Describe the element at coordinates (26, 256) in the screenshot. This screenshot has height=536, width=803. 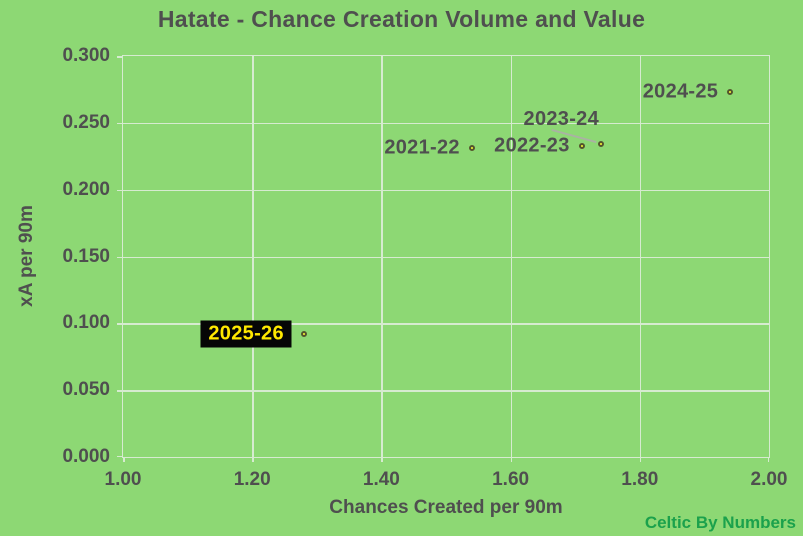
I see `y-axis-title: xA per 90m` at that location.